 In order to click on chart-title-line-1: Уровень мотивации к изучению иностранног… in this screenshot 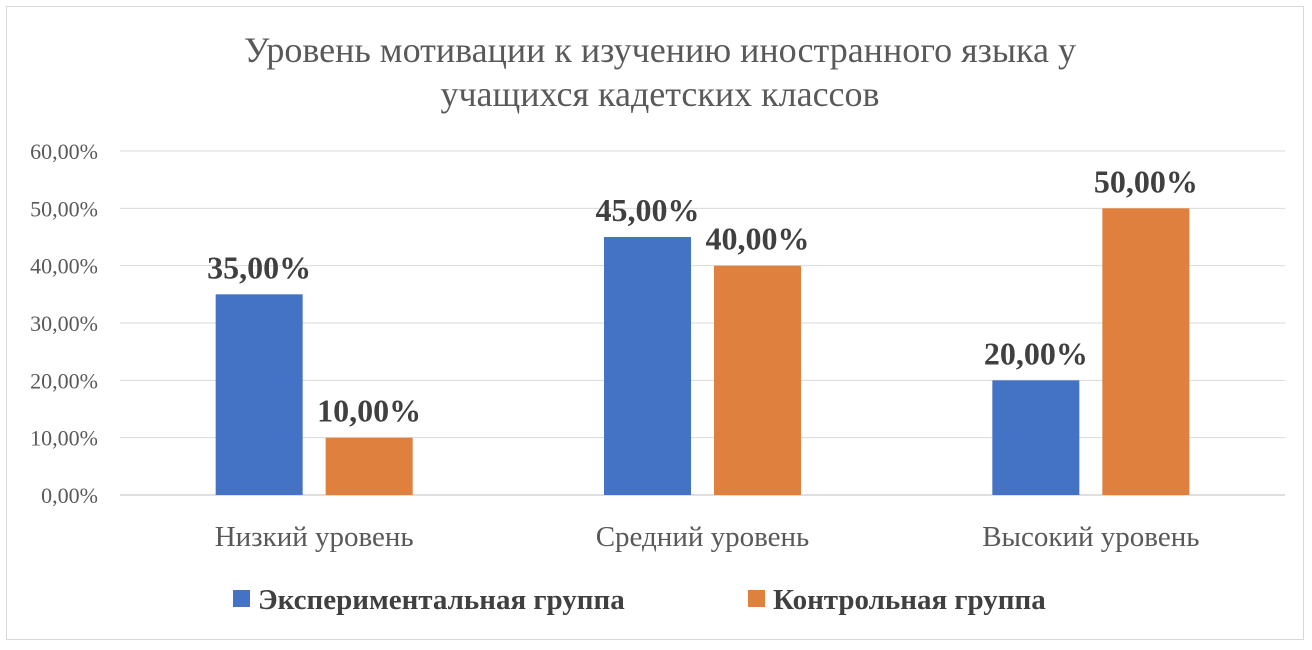, I will do `click(660, 50)`.